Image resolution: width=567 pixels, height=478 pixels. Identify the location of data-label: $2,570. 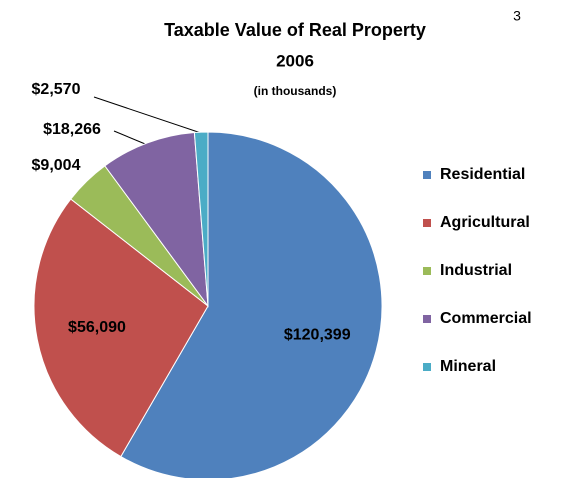
(56, 89).